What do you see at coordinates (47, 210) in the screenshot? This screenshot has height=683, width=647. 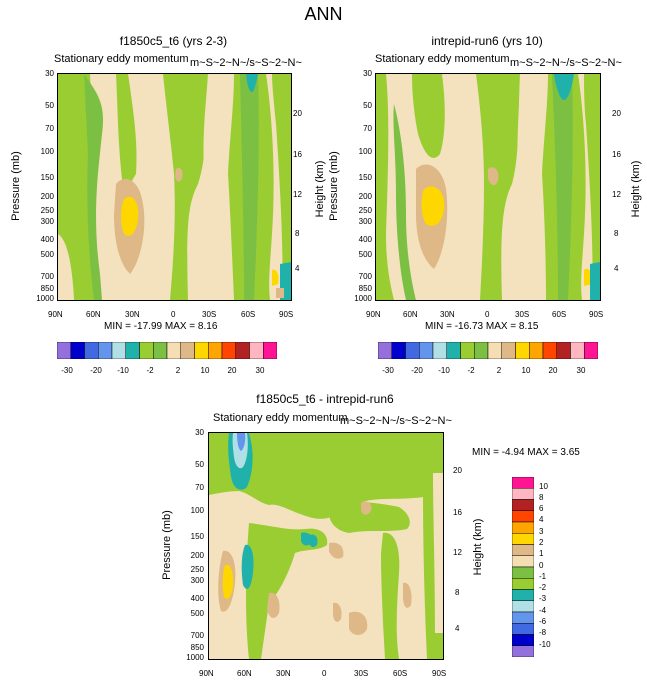 I see `p1-ytick-250: 250` at bounding box center [47, 210].